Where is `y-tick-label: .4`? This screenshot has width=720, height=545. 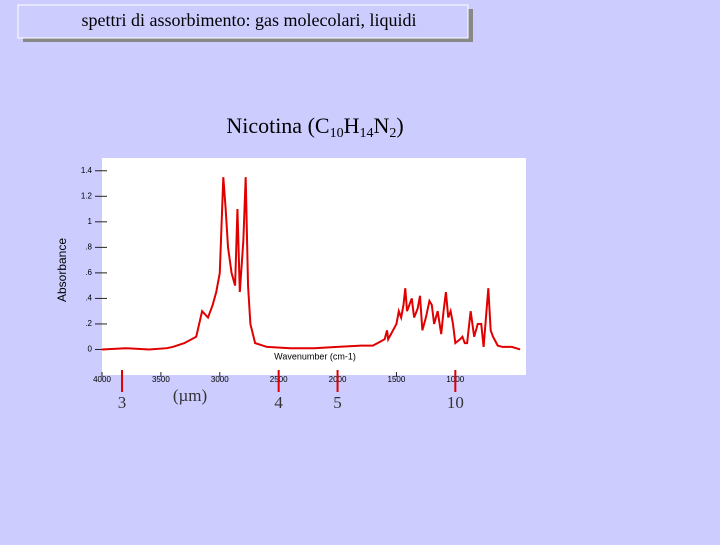
y-tick-label: .4 is located at coordinates (88, 298).